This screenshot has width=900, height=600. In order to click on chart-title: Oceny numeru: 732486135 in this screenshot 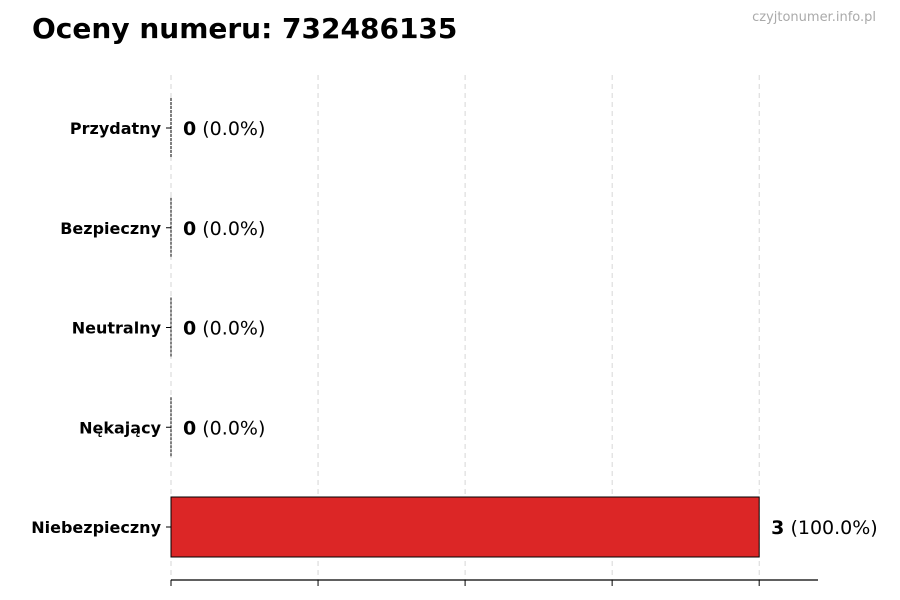, I will do `click(245, 28)`.